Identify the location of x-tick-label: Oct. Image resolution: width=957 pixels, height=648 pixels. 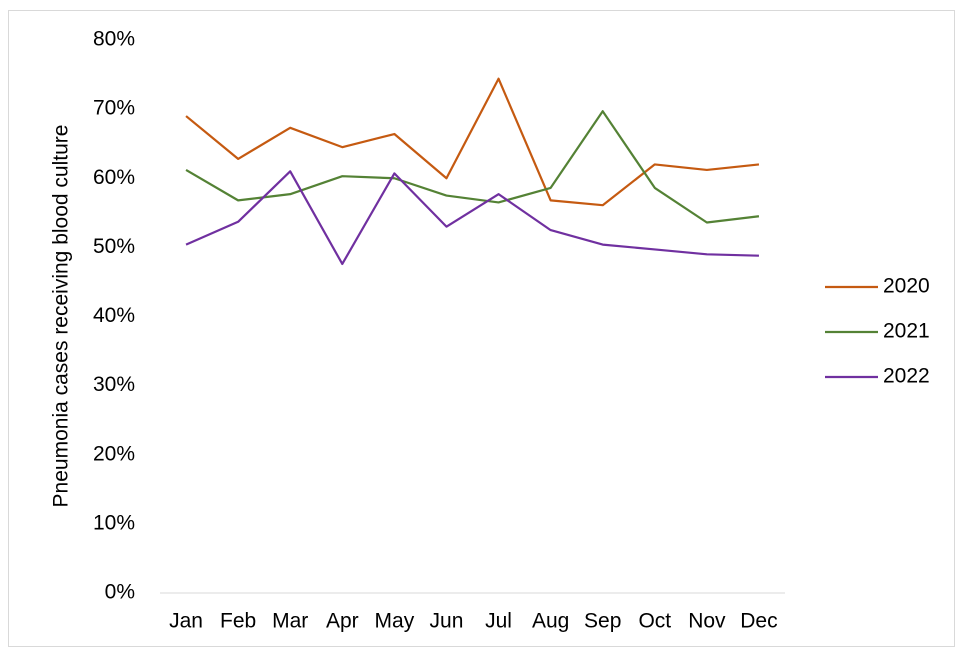
(654, 621).